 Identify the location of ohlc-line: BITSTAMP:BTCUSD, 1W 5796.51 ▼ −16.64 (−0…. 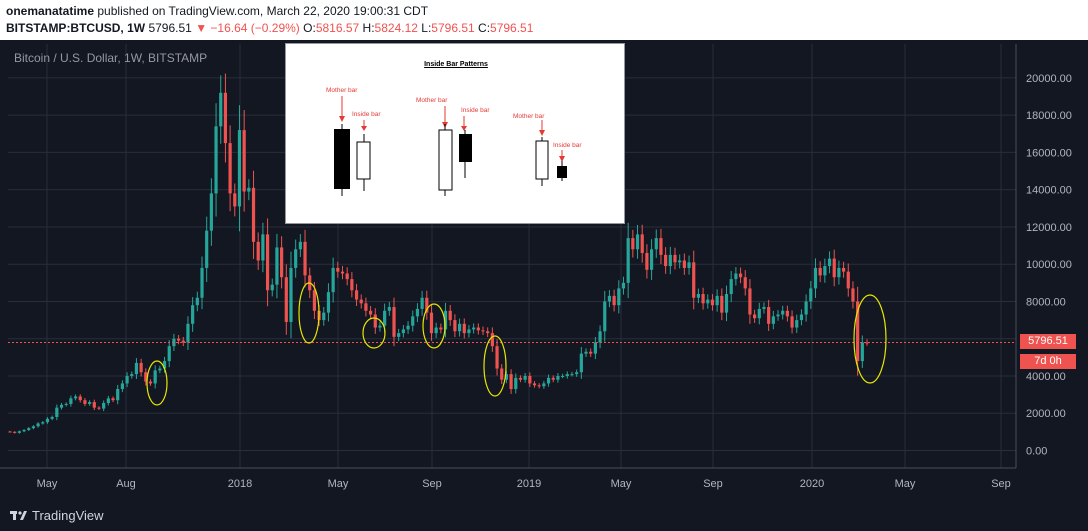
(269, 28).